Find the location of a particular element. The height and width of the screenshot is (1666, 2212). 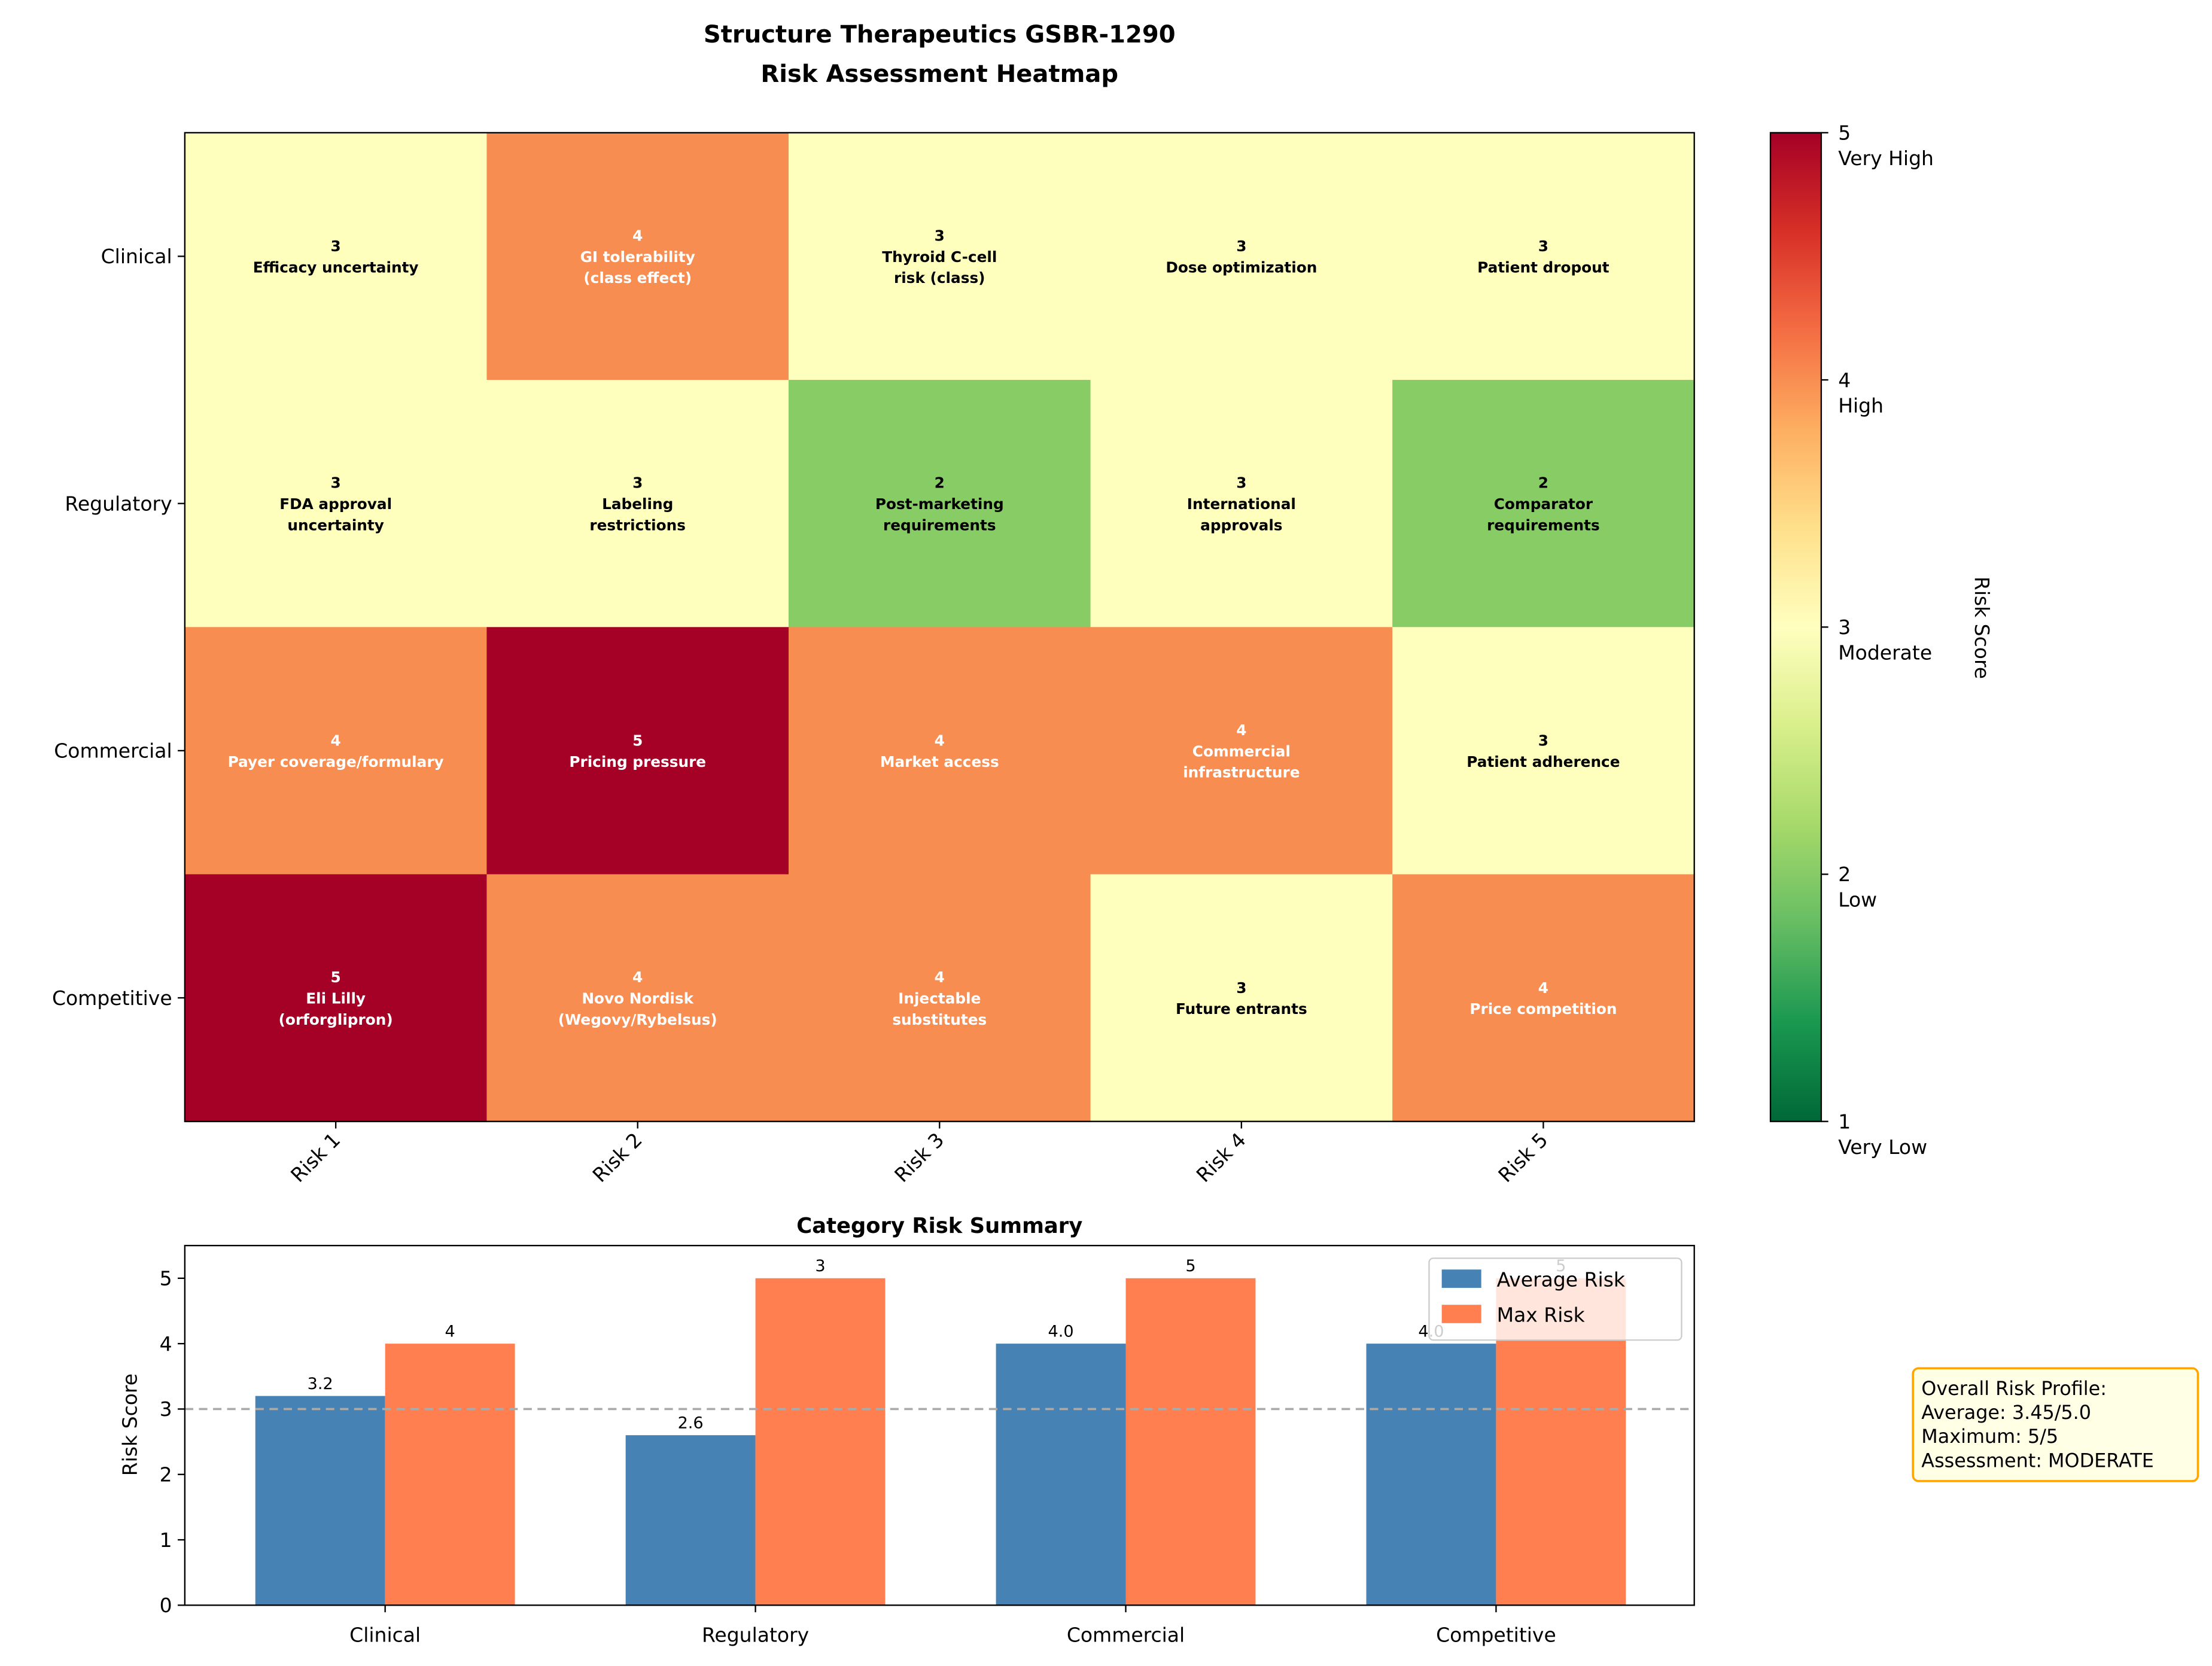

cell-label: 5 Eli Lilly (orforglipron) is located at coordinates (336, 998).